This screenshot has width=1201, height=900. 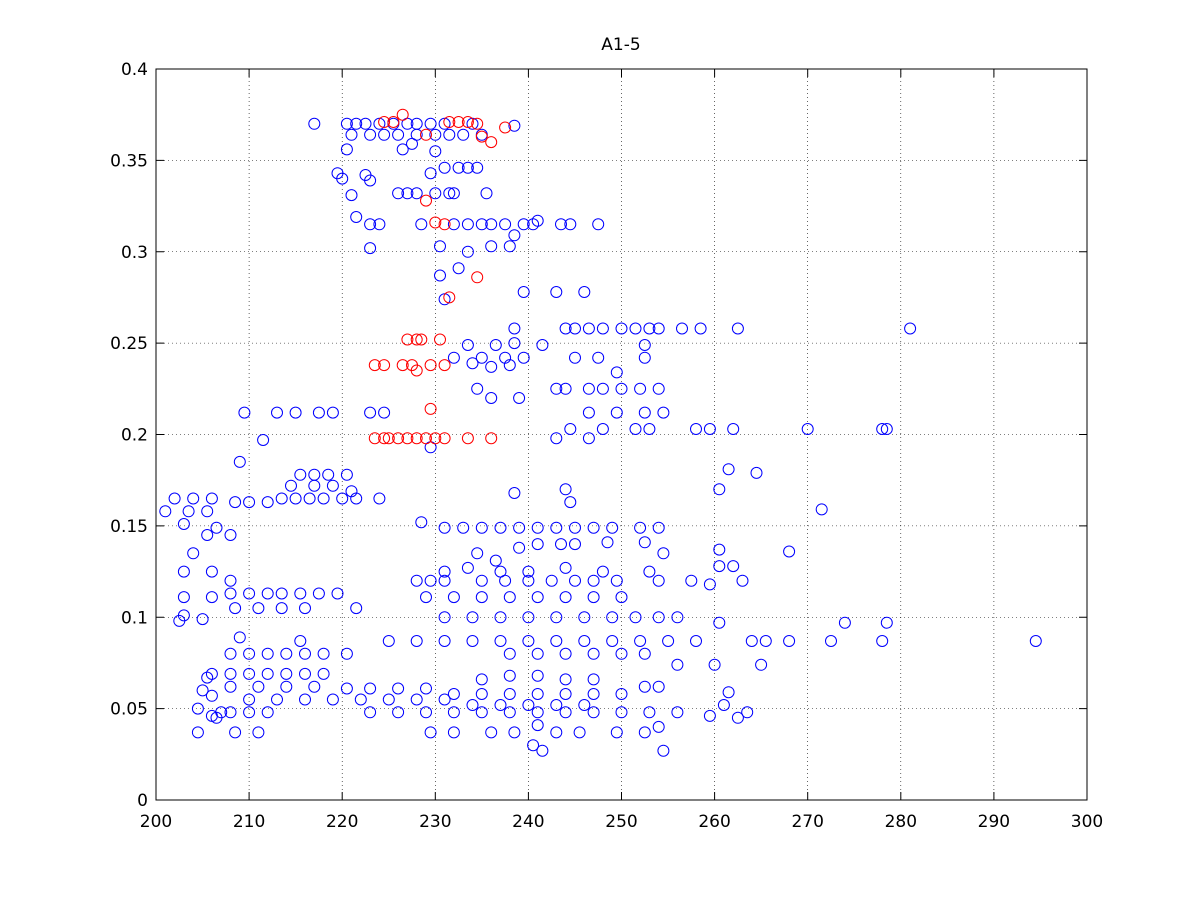 What do you see at coordinates (901, 822) in the screenshot?
I see `x-tick-label: 280` at bounding box center [901, 822].